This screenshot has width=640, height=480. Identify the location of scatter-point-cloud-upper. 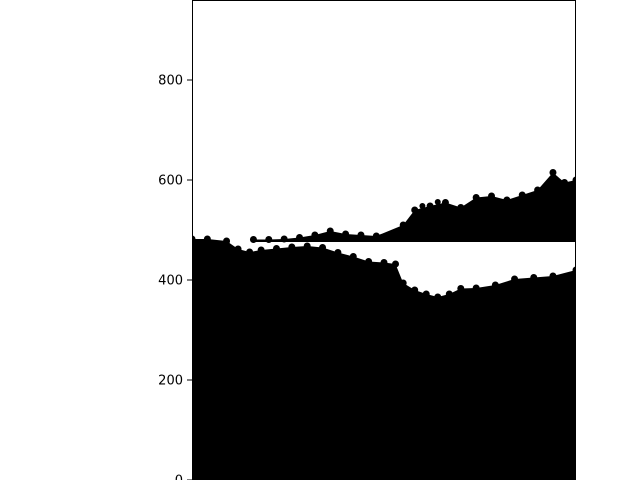
(414, 207).